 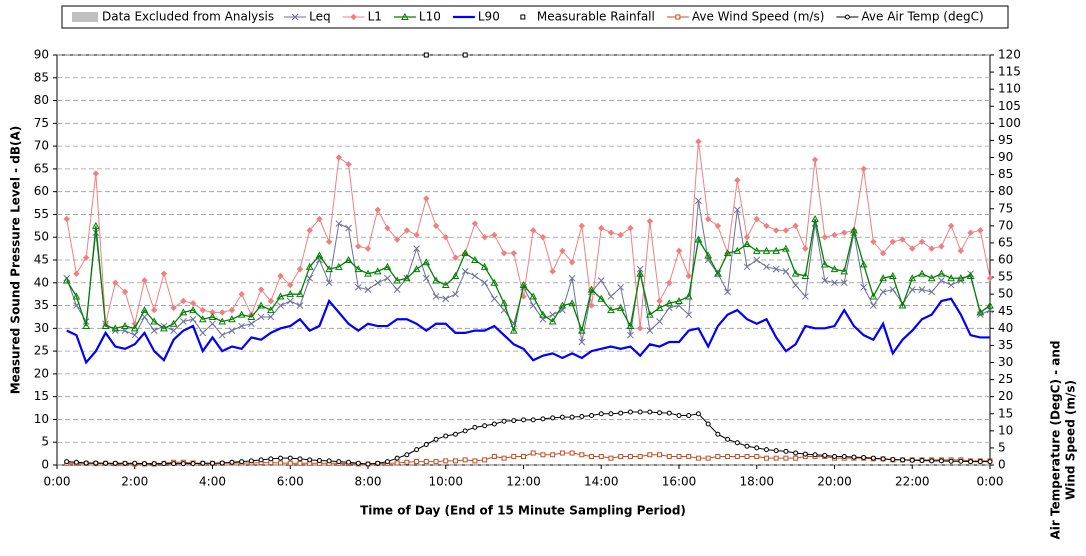 What do you see at coordinates (41, 282) in the screenshot?
I see `y-tick-label: 40` at bounding box center [41, 282].